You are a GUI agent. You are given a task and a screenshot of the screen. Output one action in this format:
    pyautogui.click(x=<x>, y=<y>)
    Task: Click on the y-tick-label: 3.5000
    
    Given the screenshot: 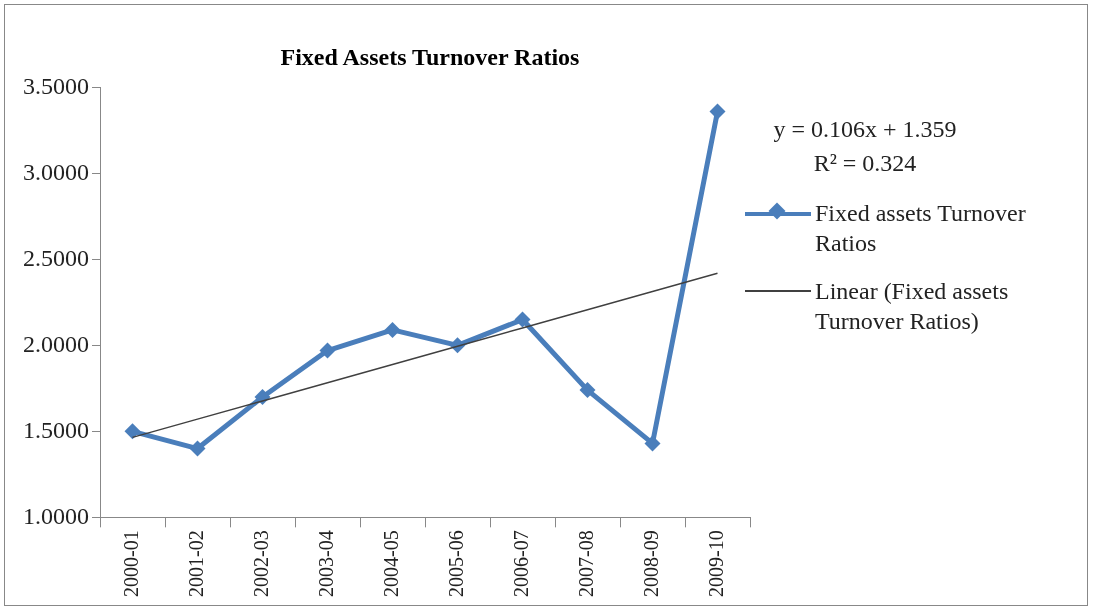 What is the action you would take?
    pyautogui.click(x=56, y=85)
    